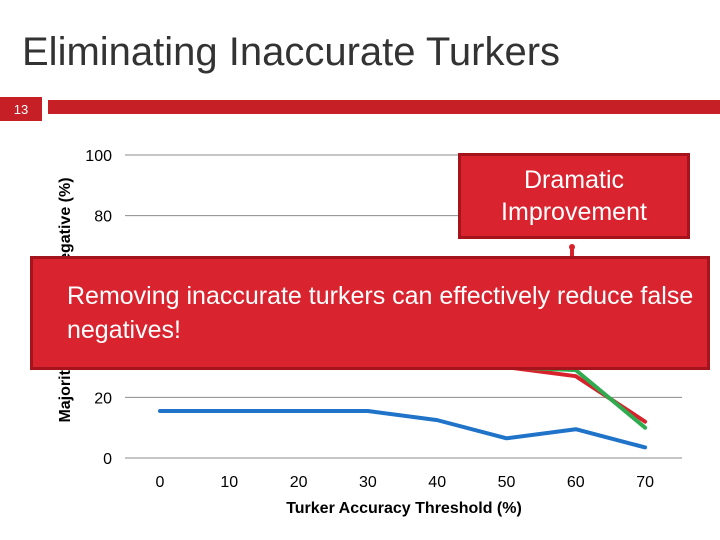 The height and width of the screenshot is (540, 720). What do you see at coordinates (160, 482) in the screenshot?
I see `x-tick-label: 0` at bounding box center [160, 482].